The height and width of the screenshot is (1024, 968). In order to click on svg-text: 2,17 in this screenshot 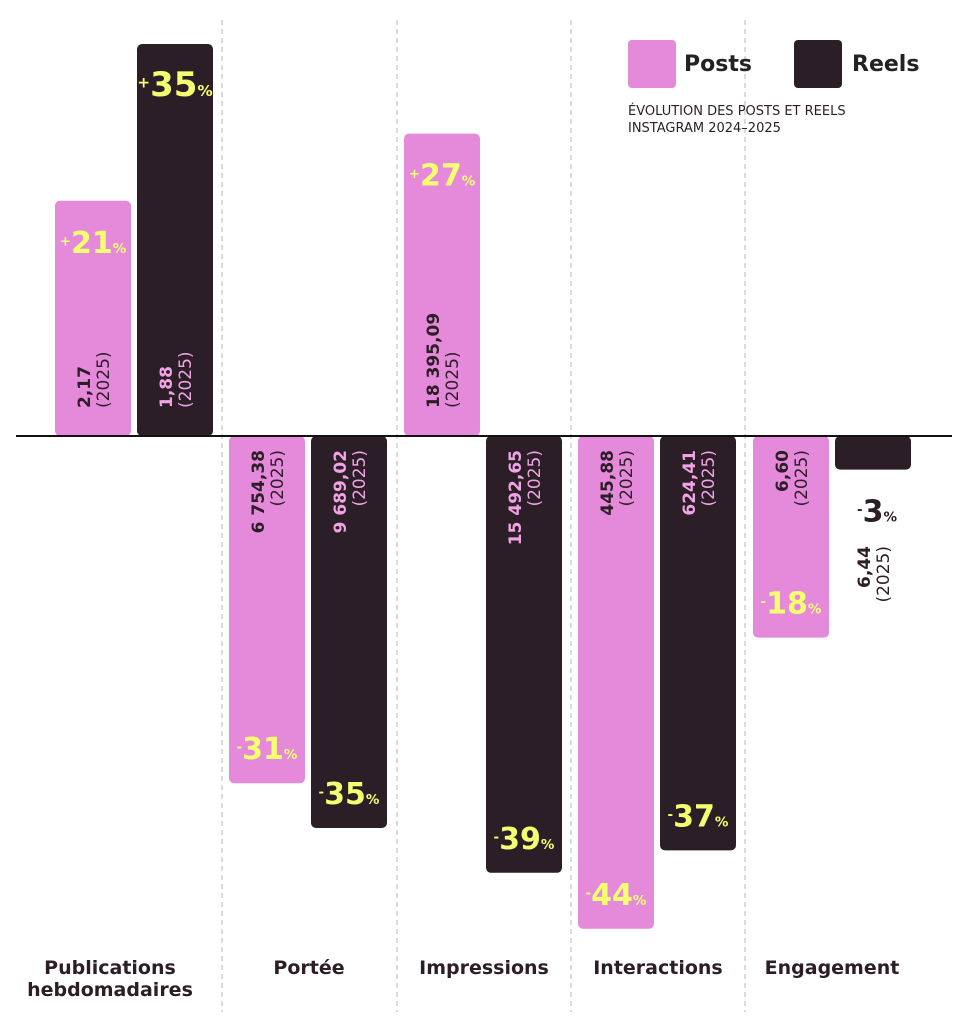, I will do `click(85, 387)`.